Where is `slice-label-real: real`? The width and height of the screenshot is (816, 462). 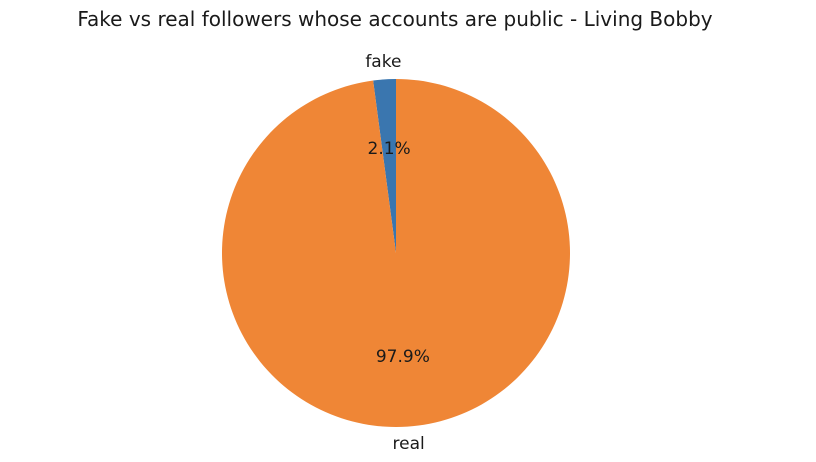
slice-label-real: real is located at coordinates (409, 444).